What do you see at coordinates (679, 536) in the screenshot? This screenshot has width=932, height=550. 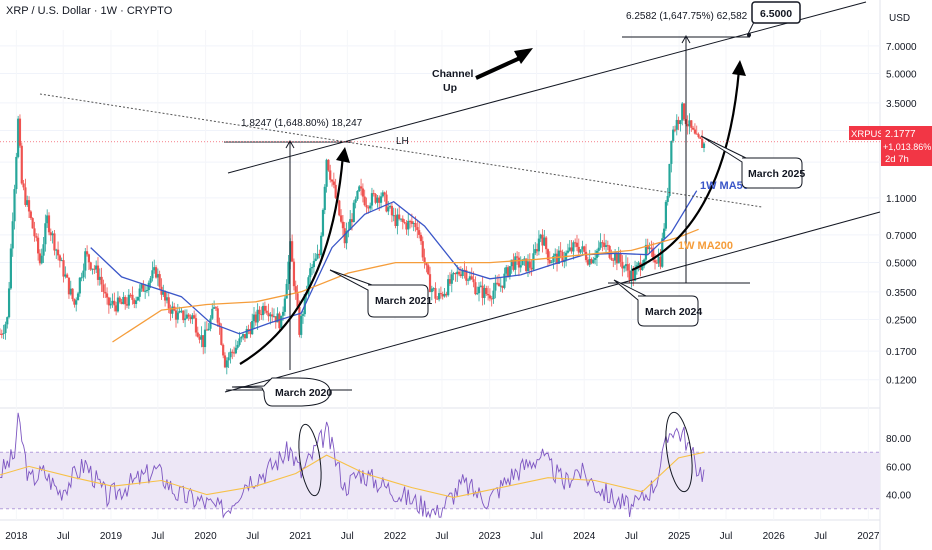 I see `time-tick-label: 2025` at bounding box center [679, 536].